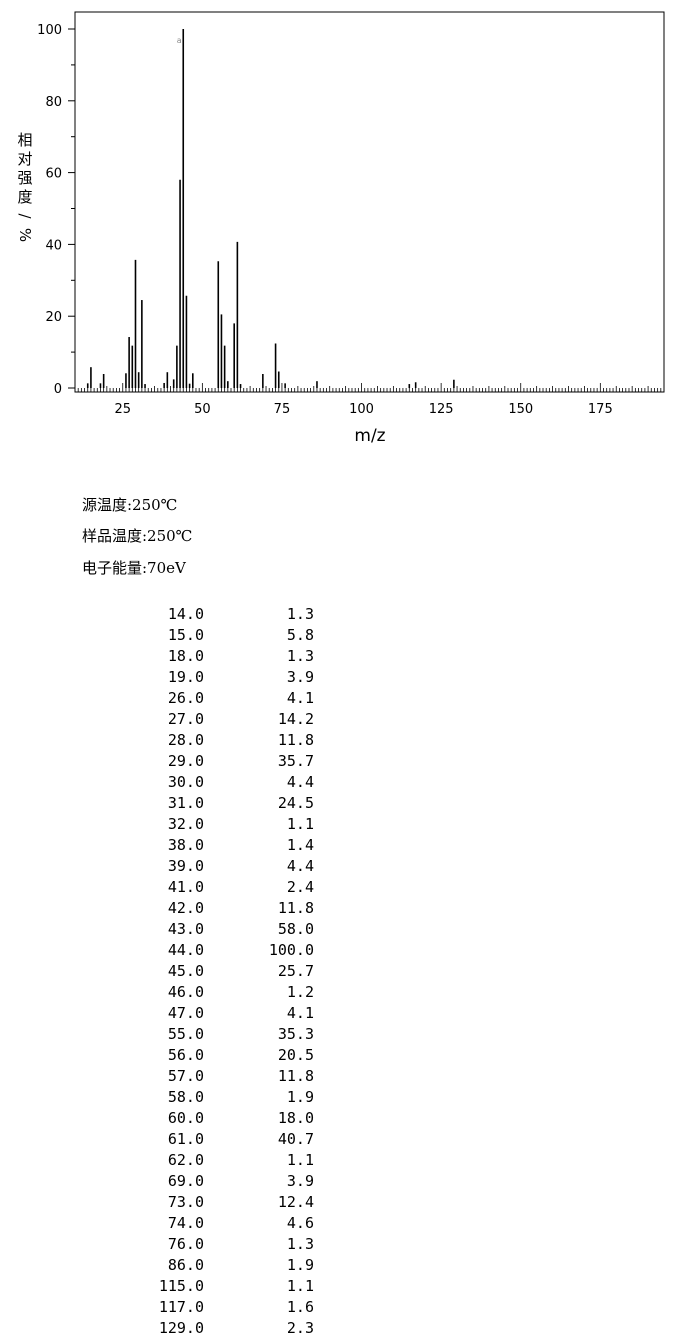  Describe the element at coordinates (181, 1307) in the screenshot. I see `mz-value: 117.0` at that location.